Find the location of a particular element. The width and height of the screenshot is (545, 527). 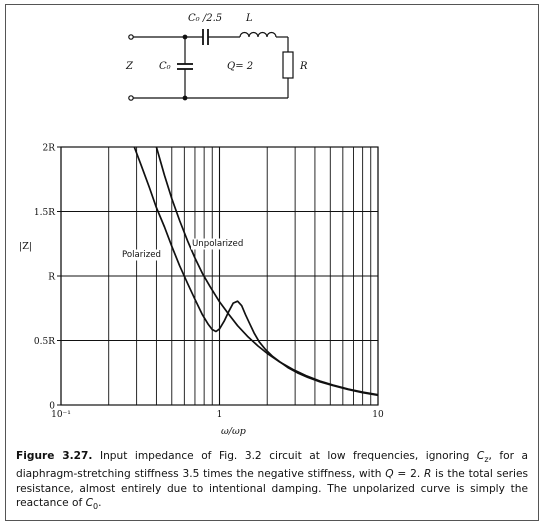

terminal-bottom is located at coordinates (131, 98).